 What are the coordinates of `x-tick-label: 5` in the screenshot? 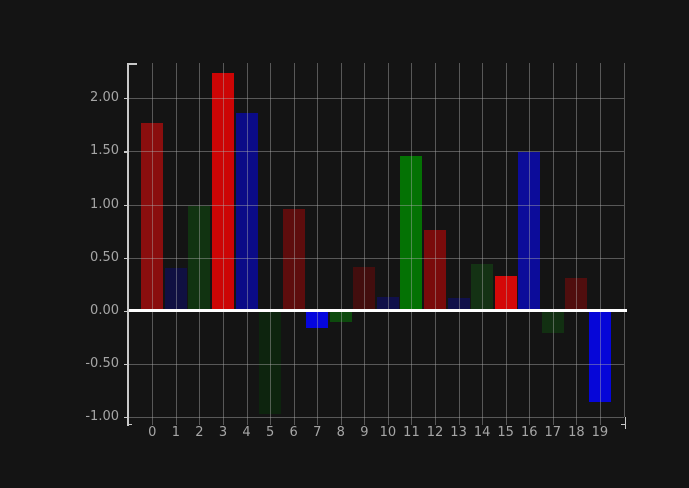 It's located at (270, 432).